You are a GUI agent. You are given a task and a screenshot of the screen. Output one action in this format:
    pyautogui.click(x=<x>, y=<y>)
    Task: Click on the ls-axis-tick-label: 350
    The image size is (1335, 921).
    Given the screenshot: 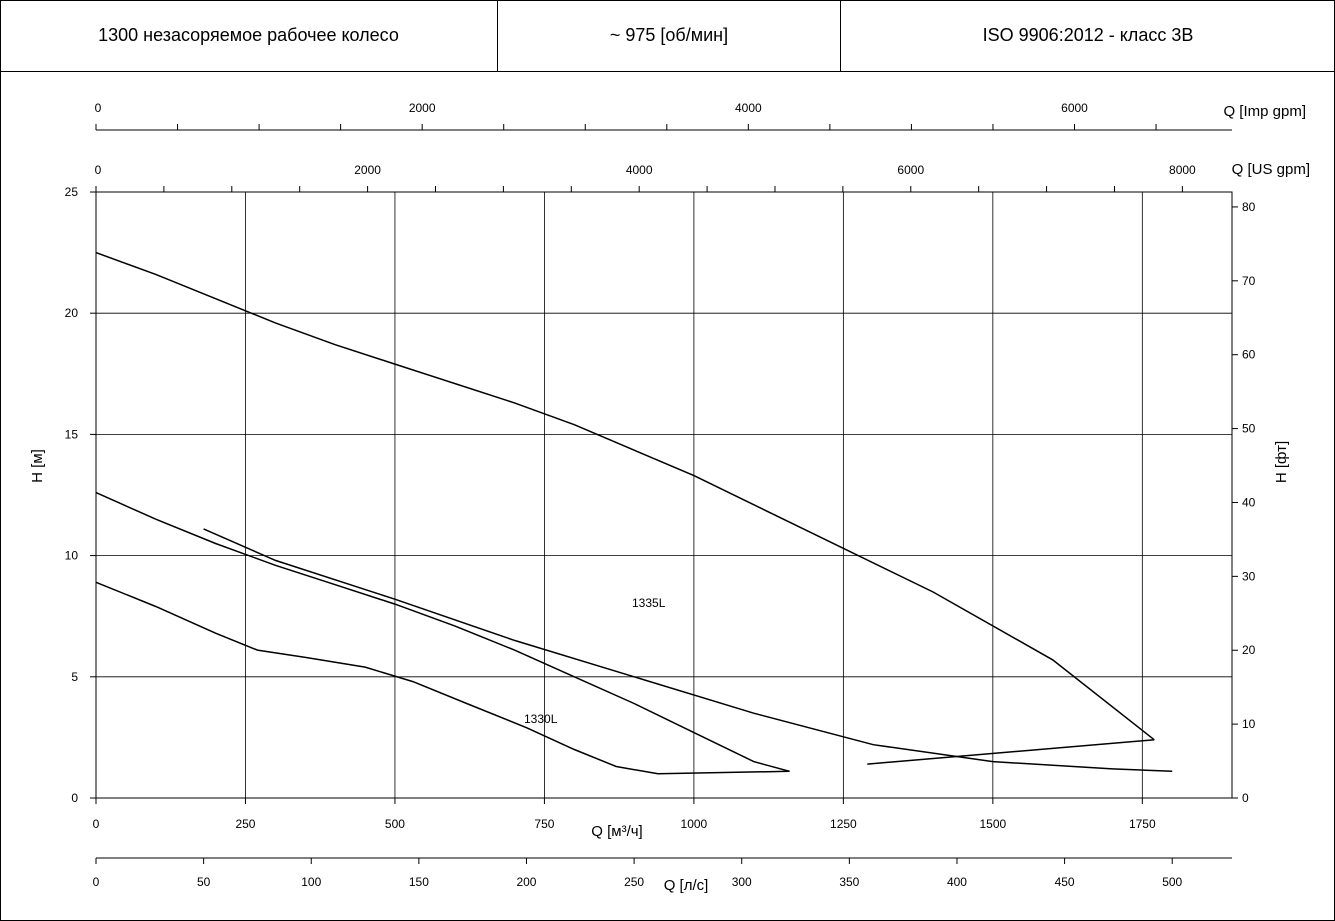 What is the action you would take?
    pyautogui.click(x=849, y=882)
    